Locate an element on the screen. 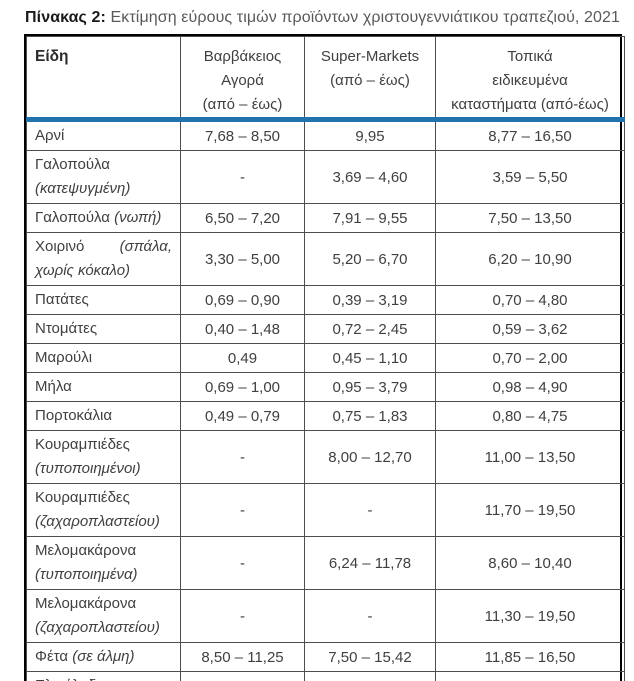 The height and width of the screenshot is (681, 634). price-supermarkets: 6,24 – 11,78 is located at coordinates (370, 563).